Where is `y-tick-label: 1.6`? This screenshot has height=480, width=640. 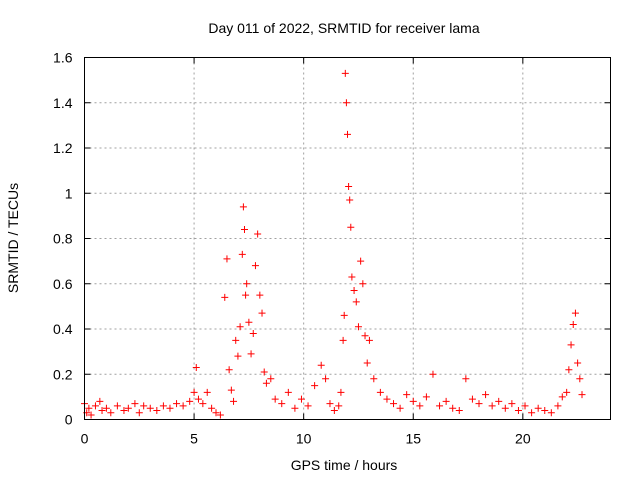
y-tick-label: 1.6 is located at coordinates (63, 58).